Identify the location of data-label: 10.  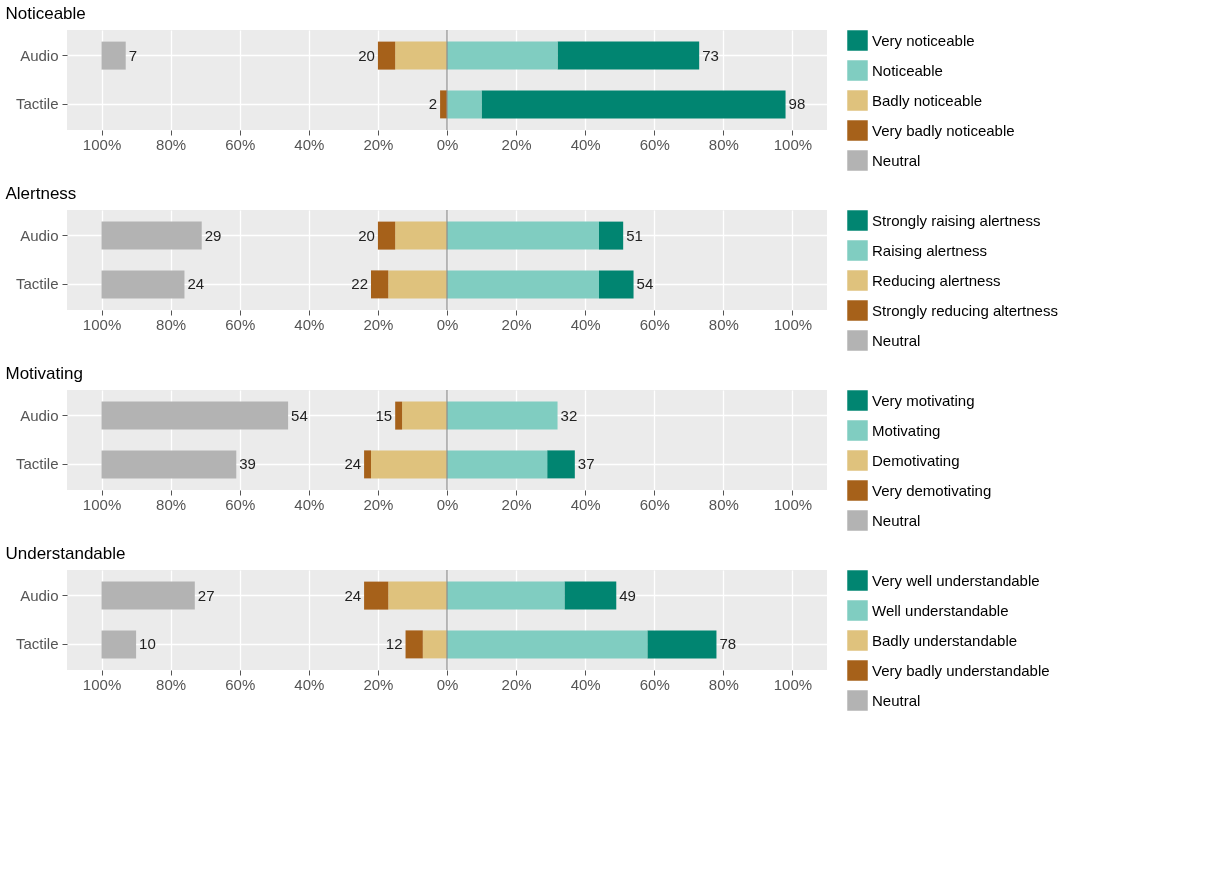
(147, 644).